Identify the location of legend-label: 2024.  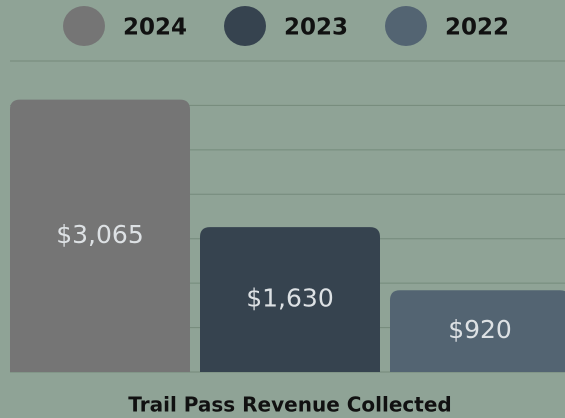
(155, 28).